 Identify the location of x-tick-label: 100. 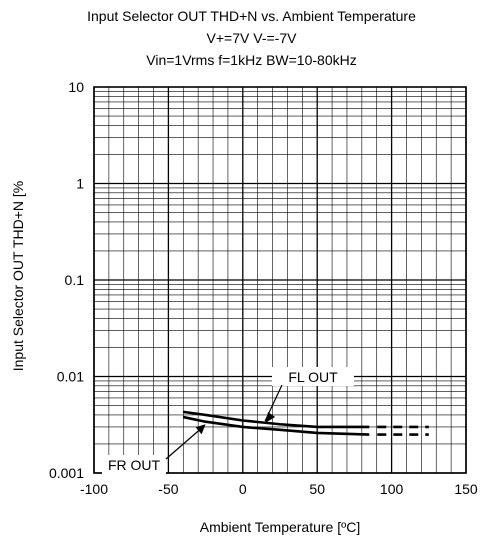
(392, 489).